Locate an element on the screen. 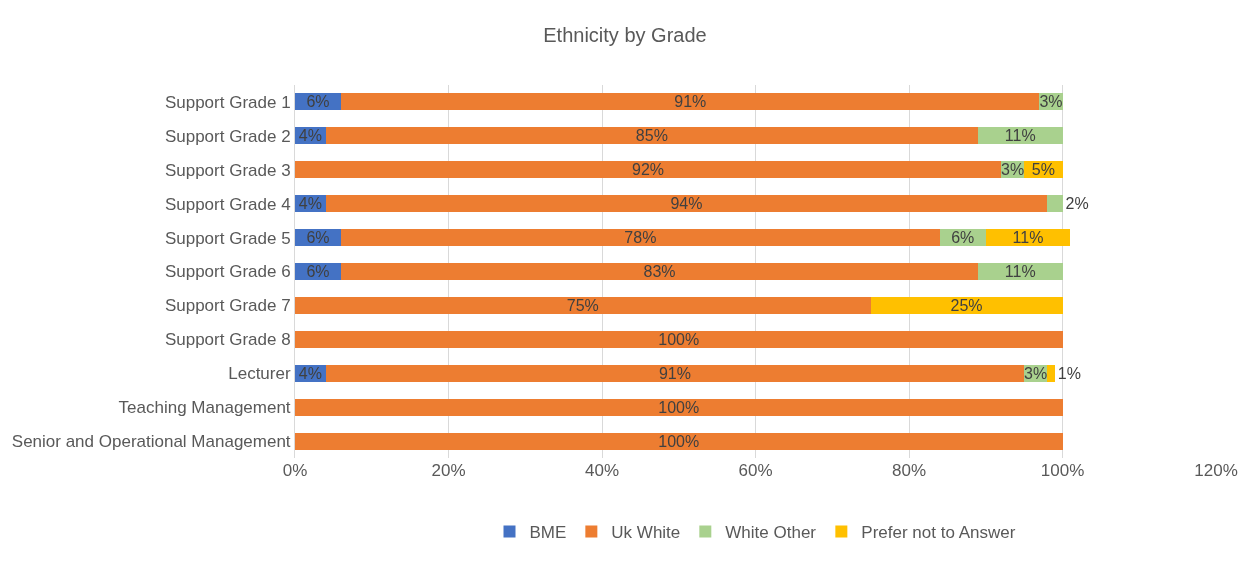 This screenshot has height=568, width=1250. data-label: 85% is located at coordinates (651, 136).